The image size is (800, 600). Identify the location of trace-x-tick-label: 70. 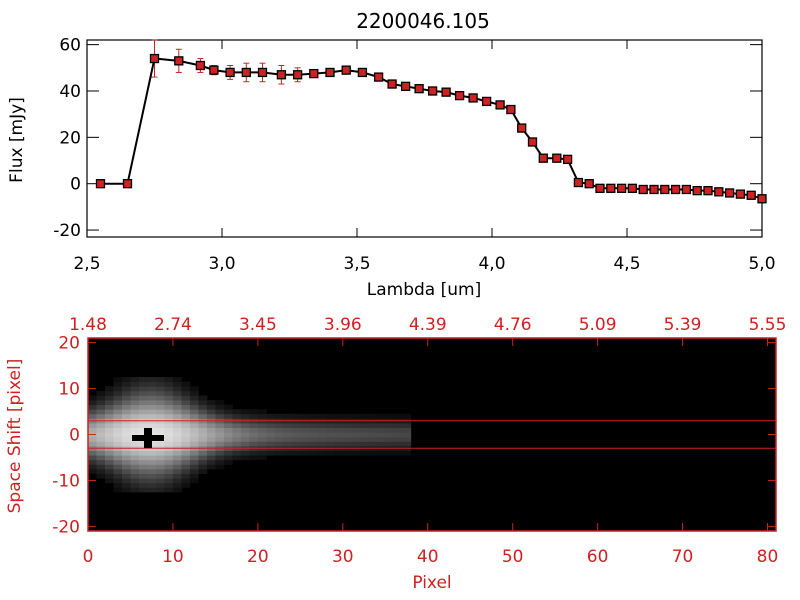
(683, 557).